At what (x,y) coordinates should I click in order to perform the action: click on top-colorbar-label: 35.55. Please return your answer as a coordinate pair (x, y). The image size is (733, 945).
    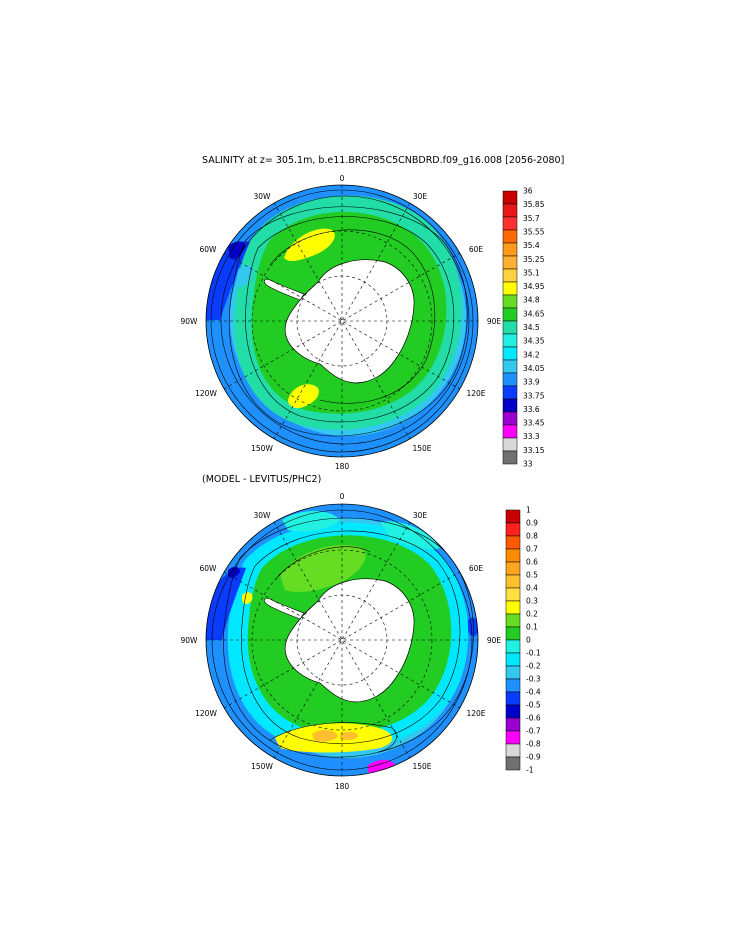
    Looking at the image, I should click on (534, 231).